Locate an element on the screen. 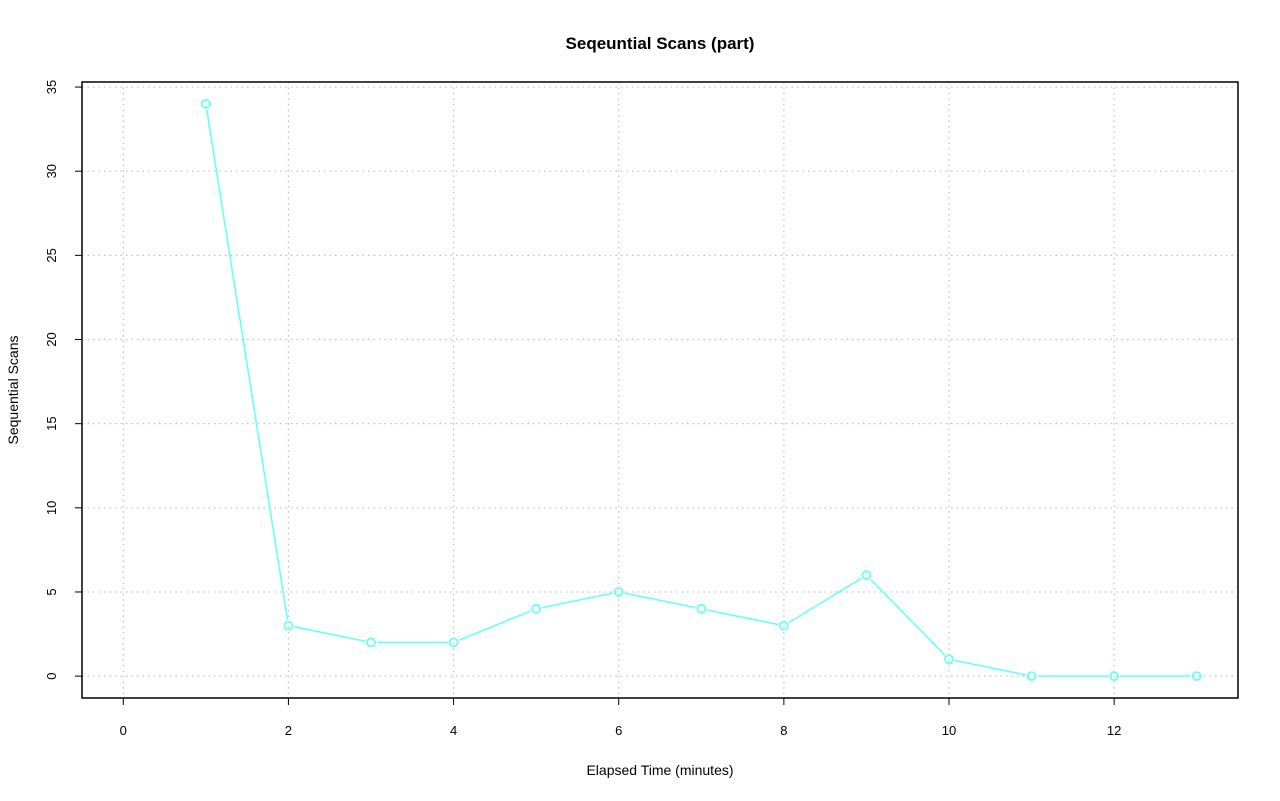 The image size is (1280, 801). x-tick-label: 6 is located at coordinates (618, 730).